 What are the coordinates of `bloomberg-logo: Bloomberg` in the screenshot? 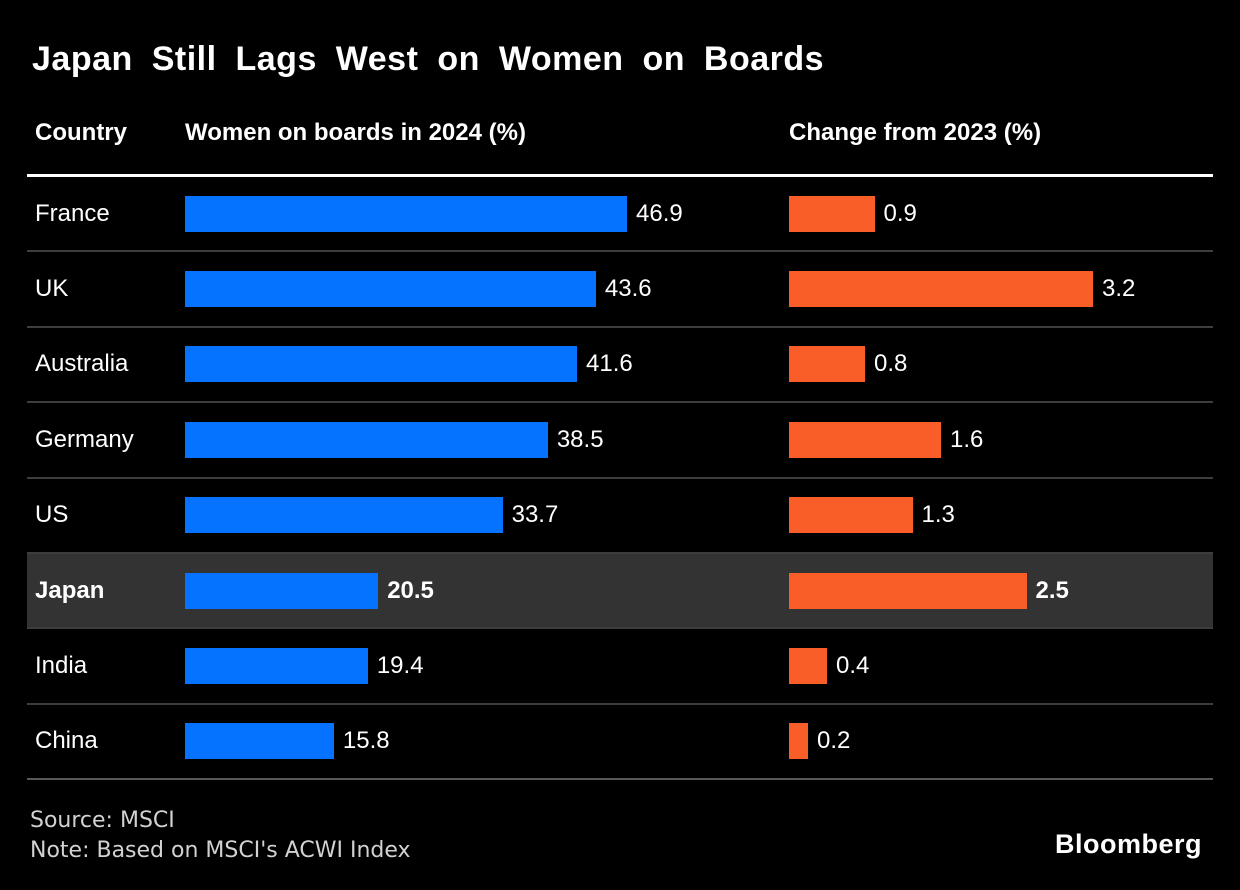 It's located at (1128, 844).